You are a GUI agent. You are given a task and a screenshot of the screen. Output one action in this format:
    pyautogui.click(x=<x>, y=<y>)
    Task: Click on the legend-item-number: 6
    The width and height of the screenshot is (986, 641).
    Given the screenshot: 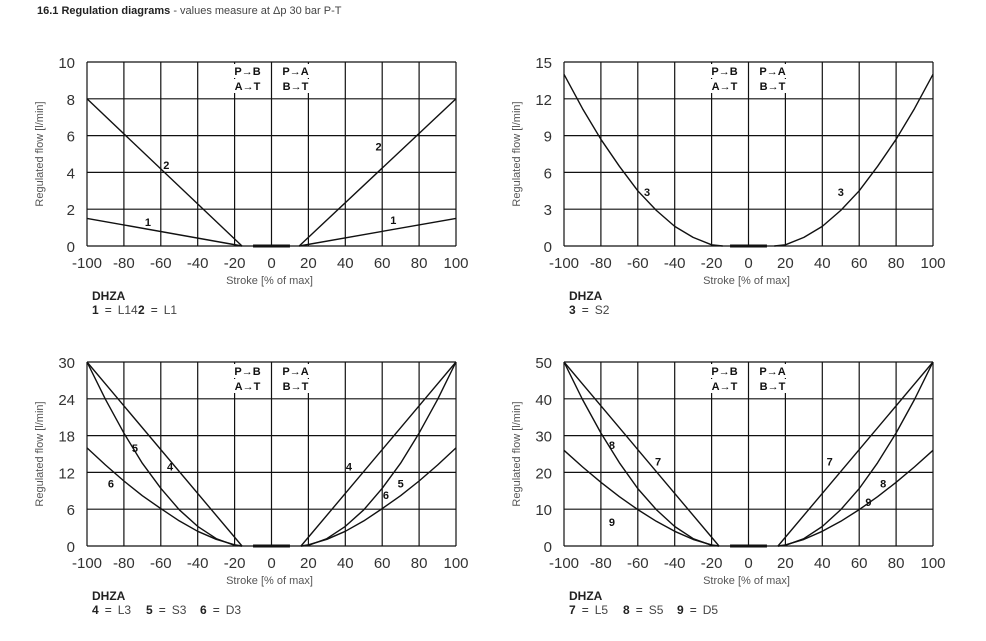 What is the action you would take?
    pyautogui.click(x=203, y=610)
    